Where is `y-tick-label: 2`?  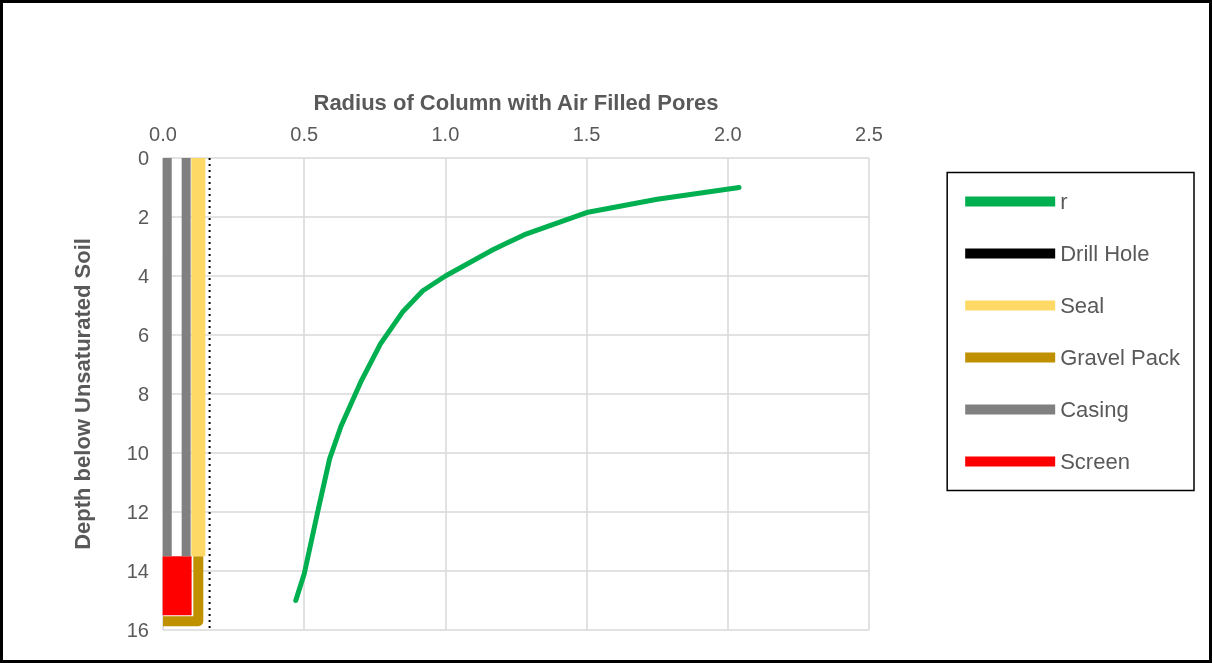
y-tick-label: 2 is located at coordinates (143, 217).